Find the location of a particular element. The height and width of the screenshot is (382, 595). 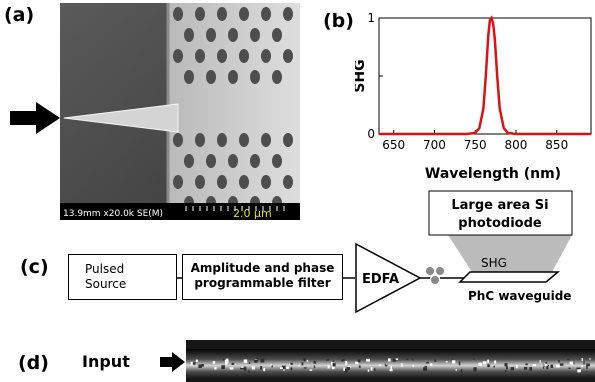

phc-waveguide-chip is located at coordinates (509, 277).